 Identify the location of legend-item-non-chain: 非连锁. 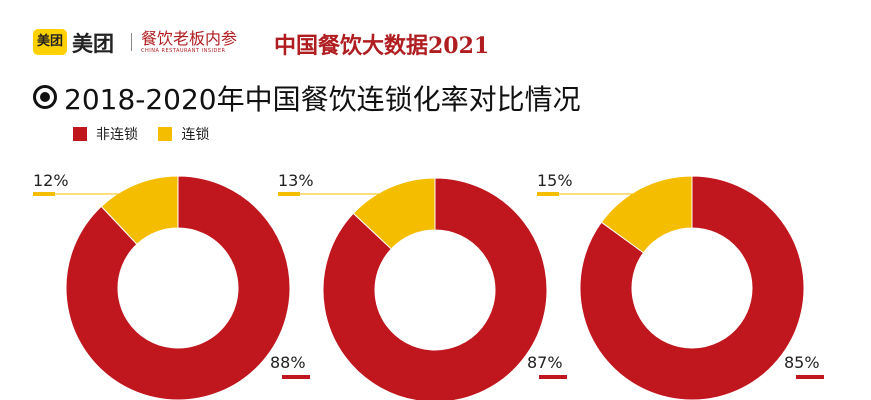
(105, 134).